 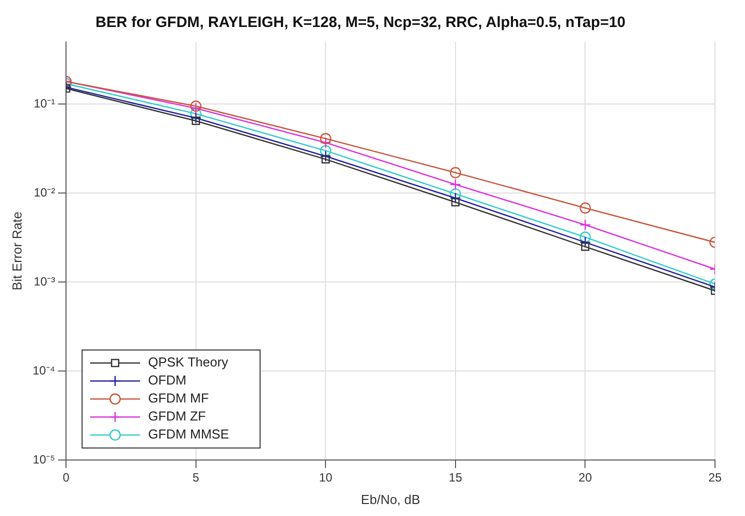 What do you see at coordinates (189, 434) in the screenshot?
I see `legend-label: GFDM MMSE` at bounding box center [189, 434].